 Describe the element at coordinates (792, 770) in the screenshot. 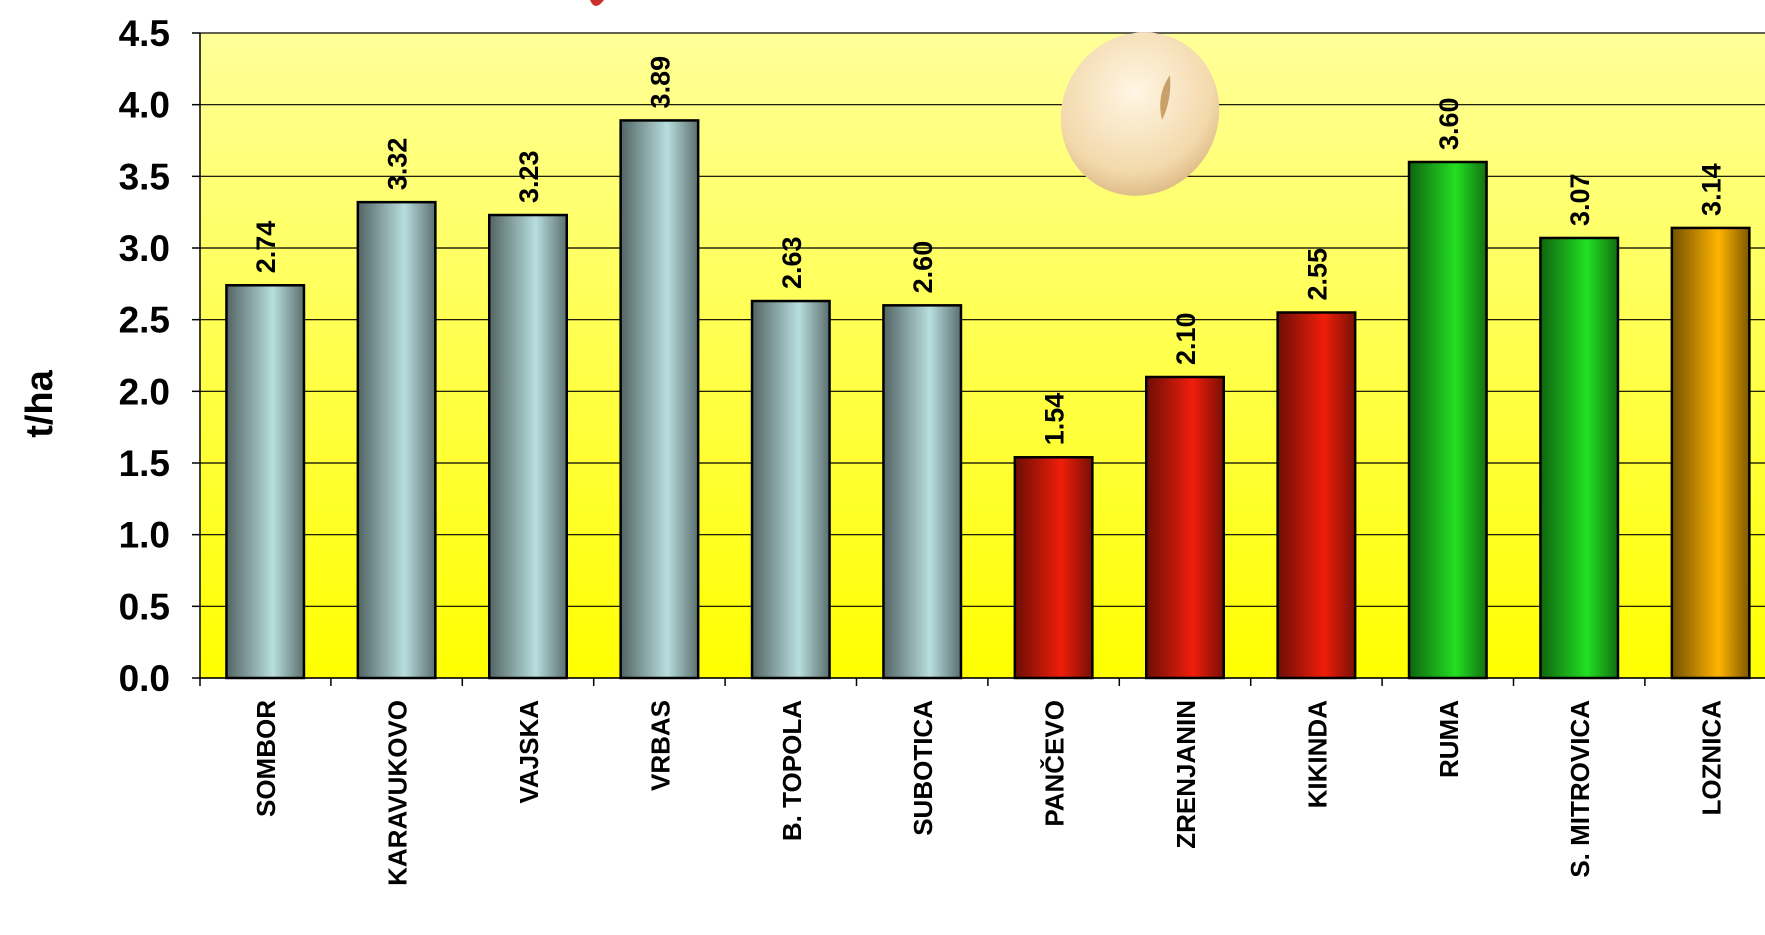

I see `x-tick-label: B. TOPOLA` at that location.